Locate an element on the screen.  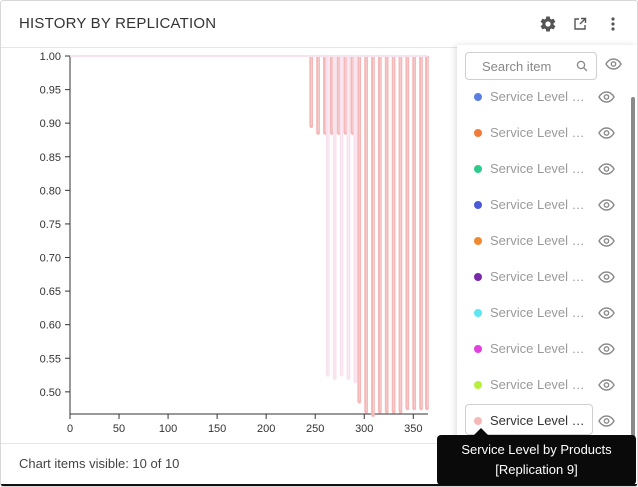
search-placeholder: Search item is located at coordinates (517, 66).